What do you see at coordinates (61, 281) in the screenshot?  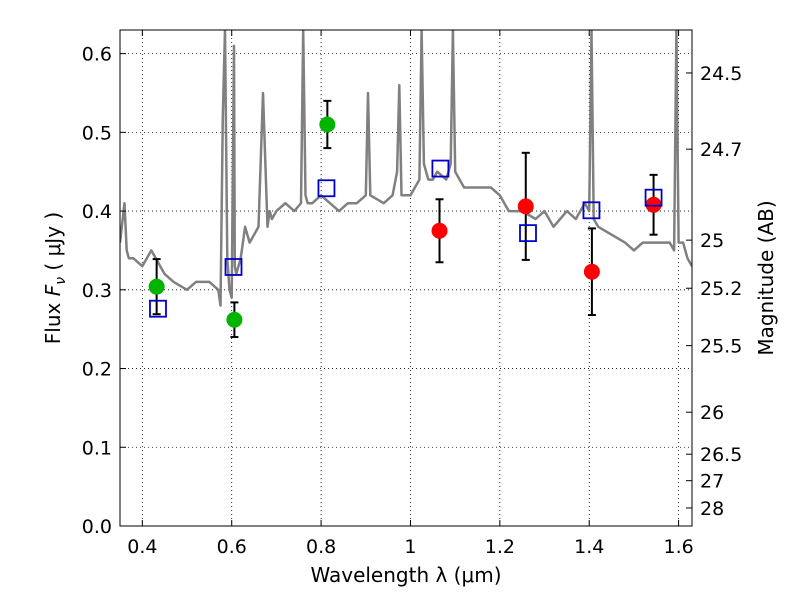 I see `y-axis-label-subscript: ν` at bounding box center [61, 281].